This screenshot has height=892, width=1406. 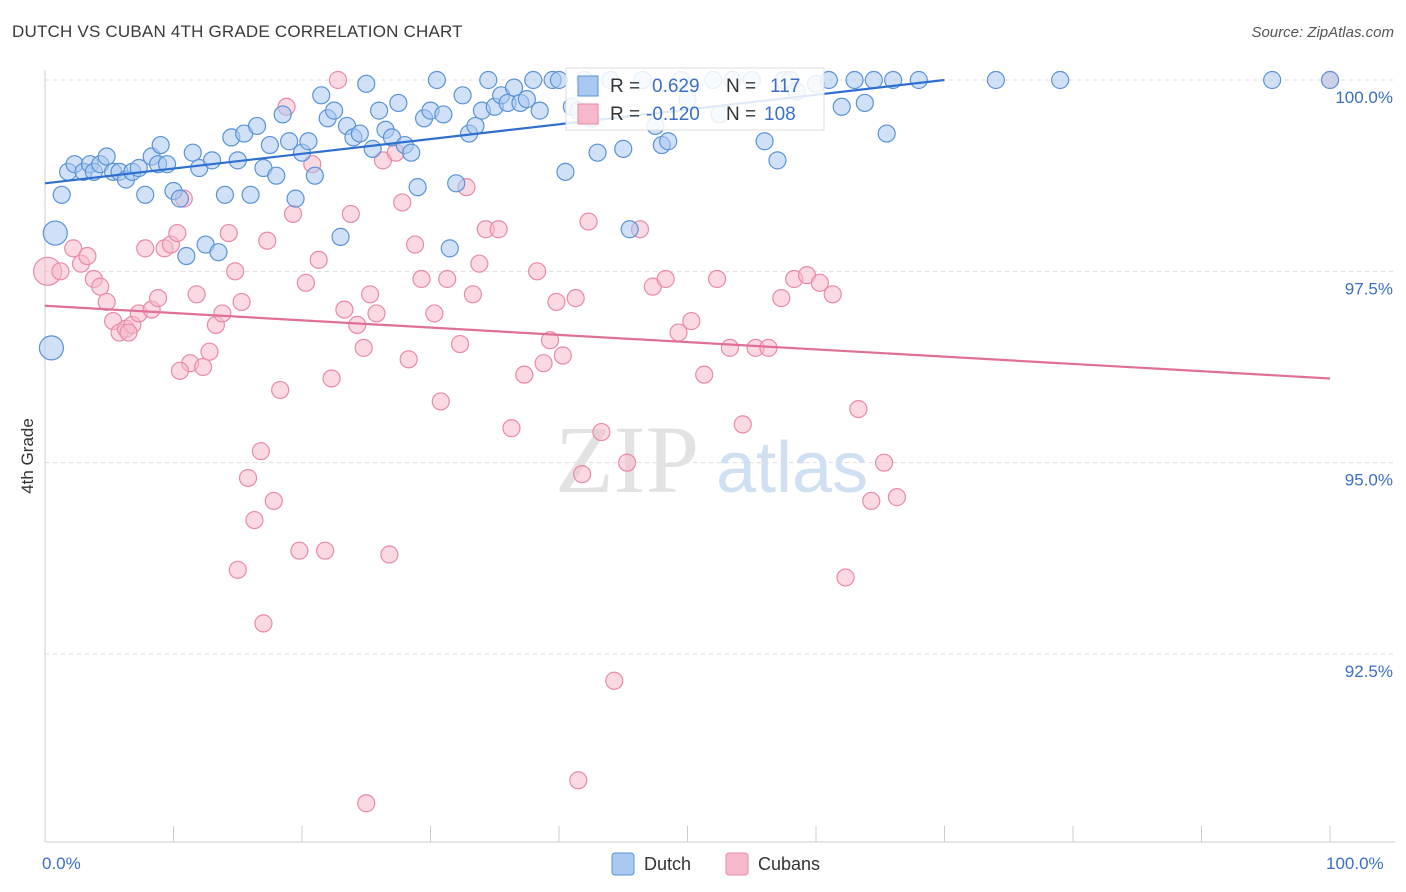 I want to click on y-tick-labels: 92.5% 95.0% 97.5% 100.0%, so click(x=1364, y=384).